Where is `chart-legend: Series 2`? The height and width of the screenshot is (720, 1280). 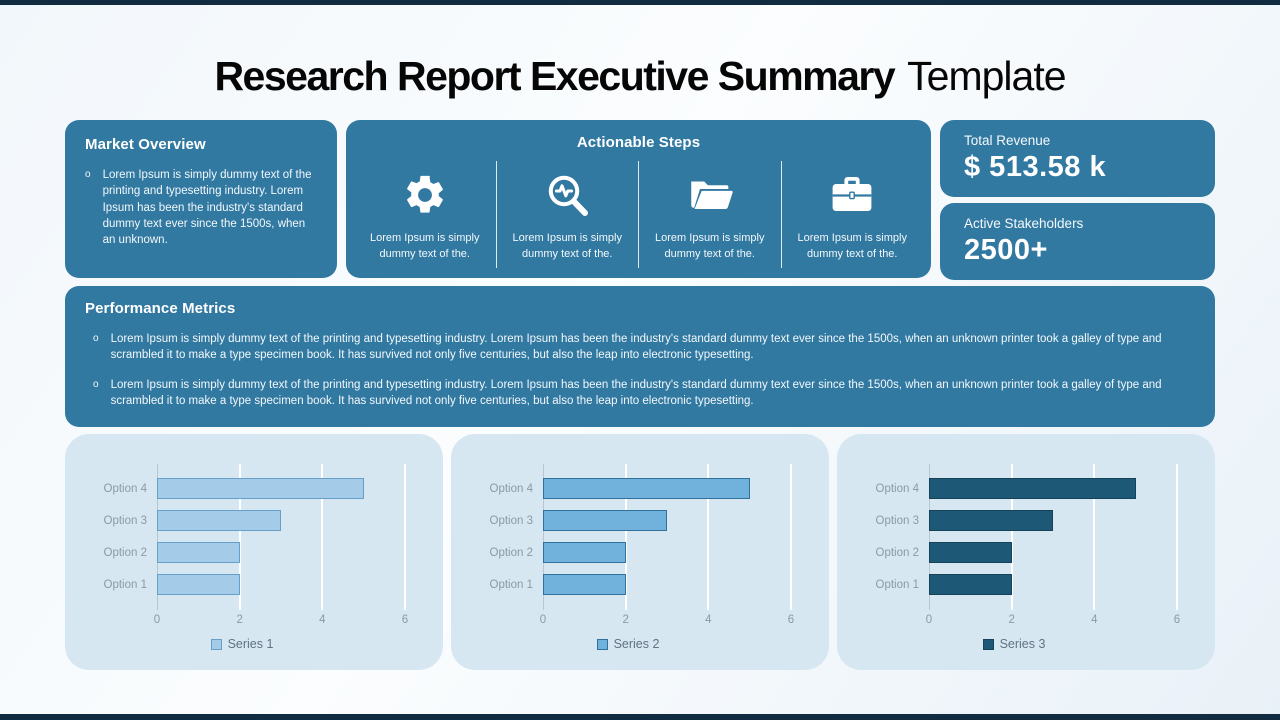
chart-legend: Series 2 is located at coordinates (628, 644).